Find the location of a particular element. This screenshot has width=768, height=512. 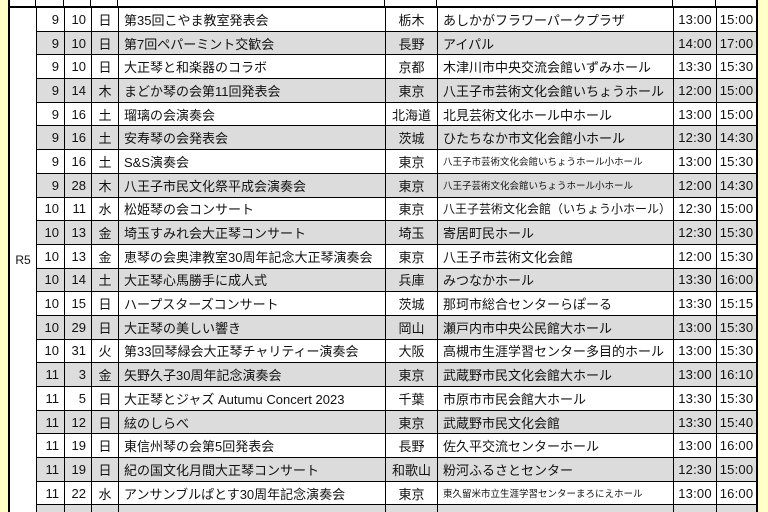

event-cell is located at coordinates (252, 508).